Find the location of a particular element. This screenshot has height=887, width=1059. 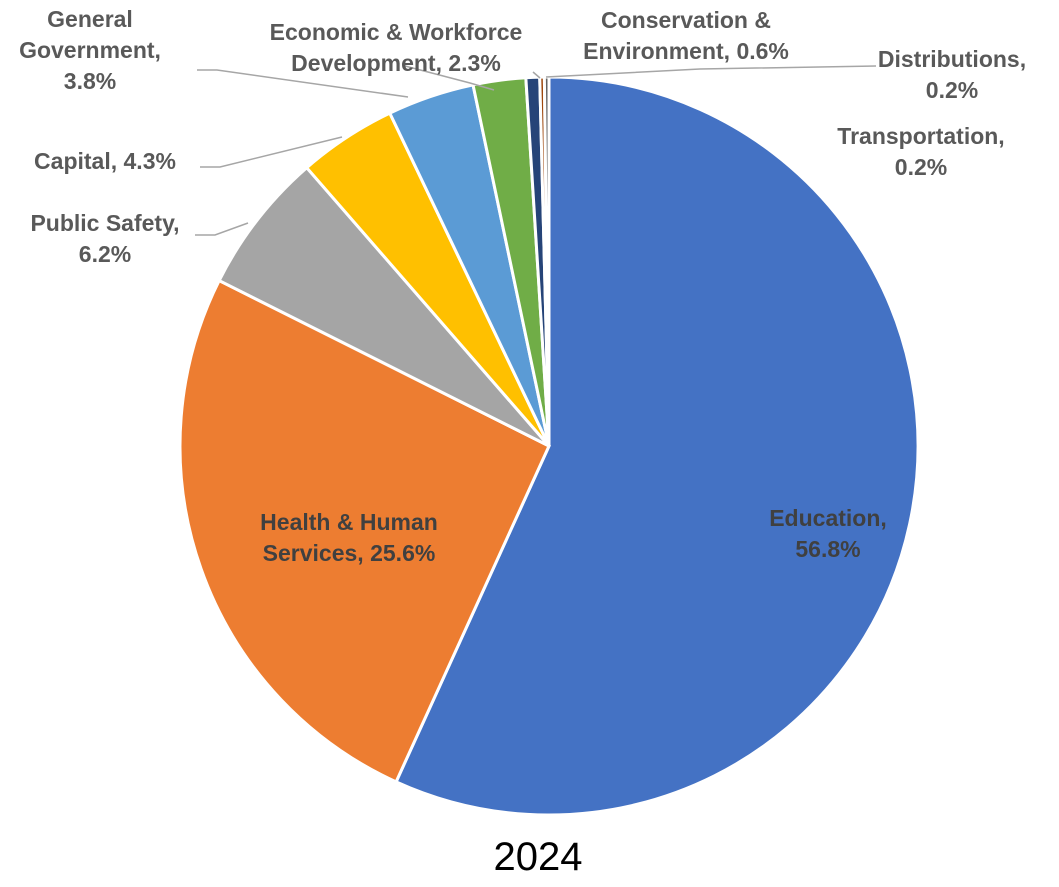

data-label-line: 3.8% is located at coordinates (90, 81).